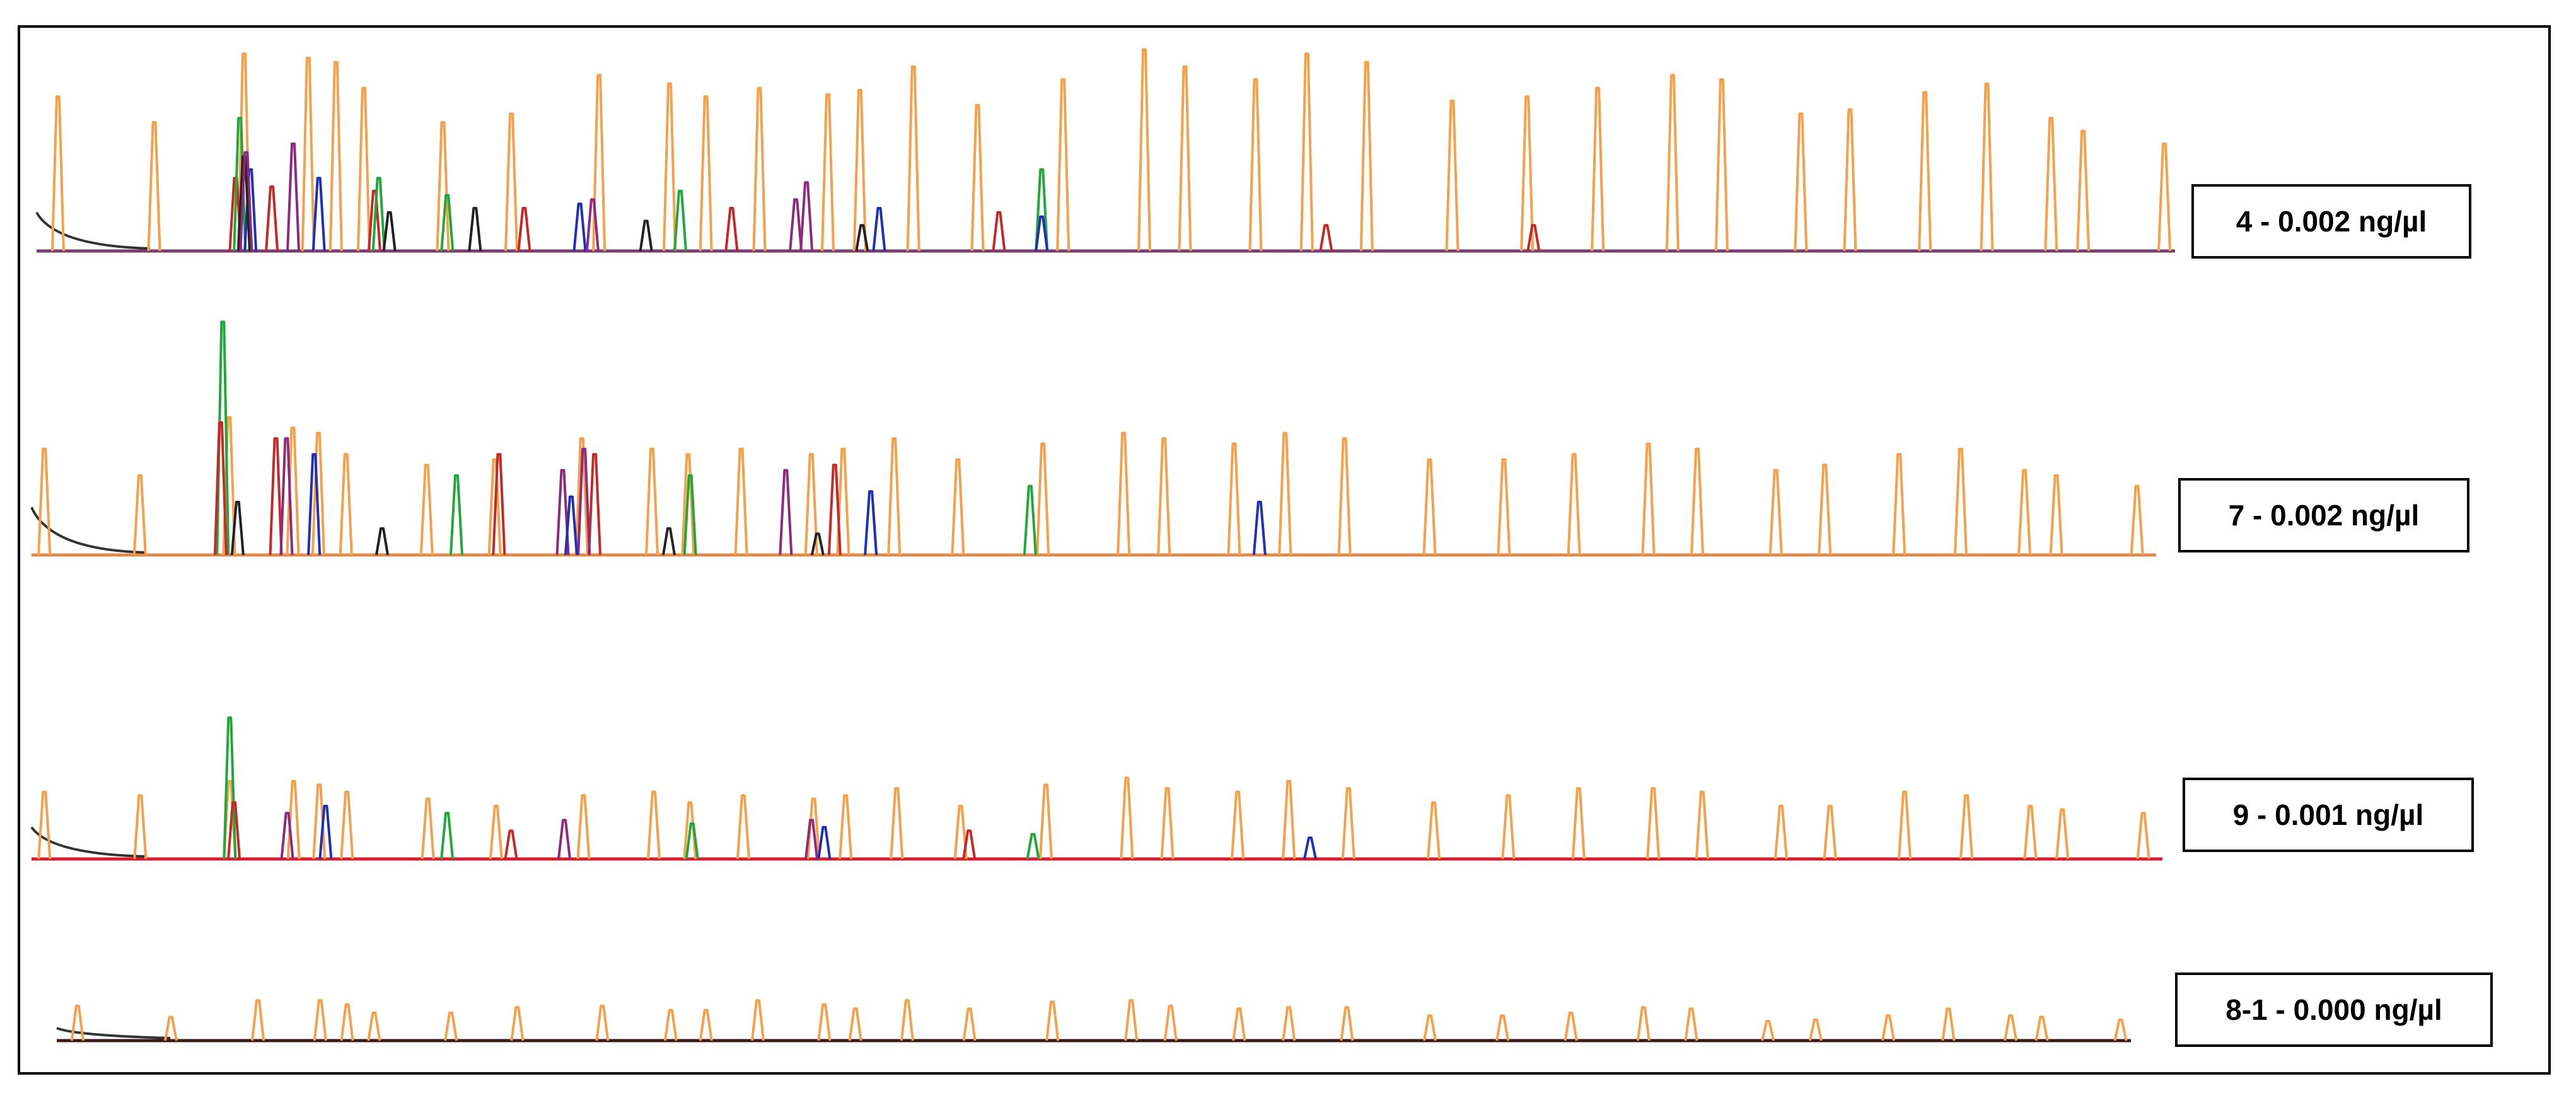 The width and height of the screenshot is (2576, 1098). Describe the element at coordinates (1096, 789) in the screenshot. I see `panel-3-trace` at that location.